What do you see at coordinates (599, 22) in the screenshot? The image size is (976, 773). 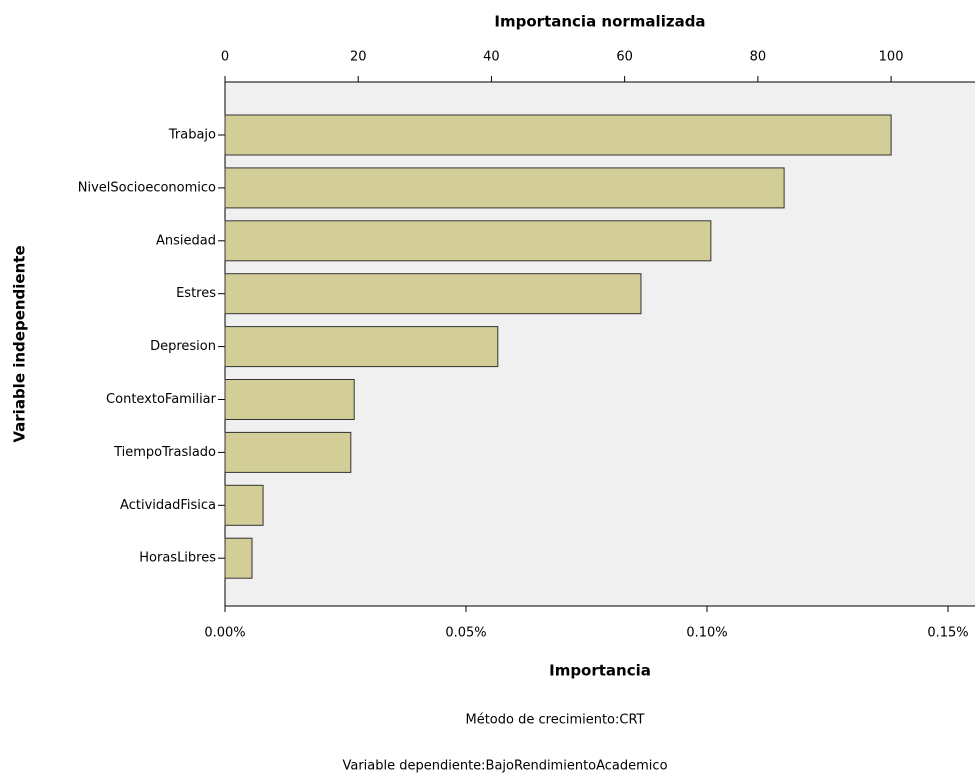 I see `x2-axis-label: Importancia normalizada` at bounding box center [599, 22].